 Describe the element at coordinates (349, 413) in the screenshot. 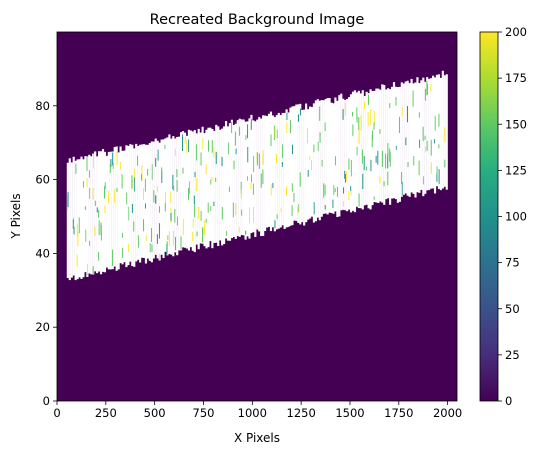

I see `x-tick-label: 1500` at that location.